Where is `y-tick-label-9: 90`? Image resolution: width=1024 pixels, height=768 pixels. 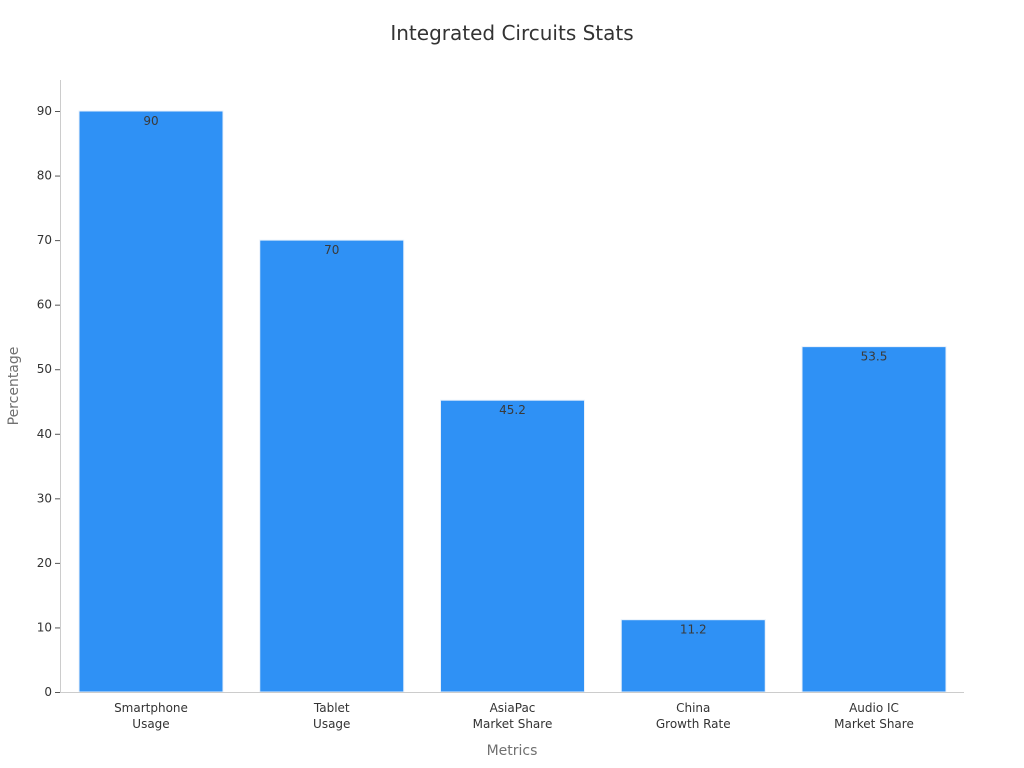 y-tick-label-9: 90 is located at coordinates (44, 111).